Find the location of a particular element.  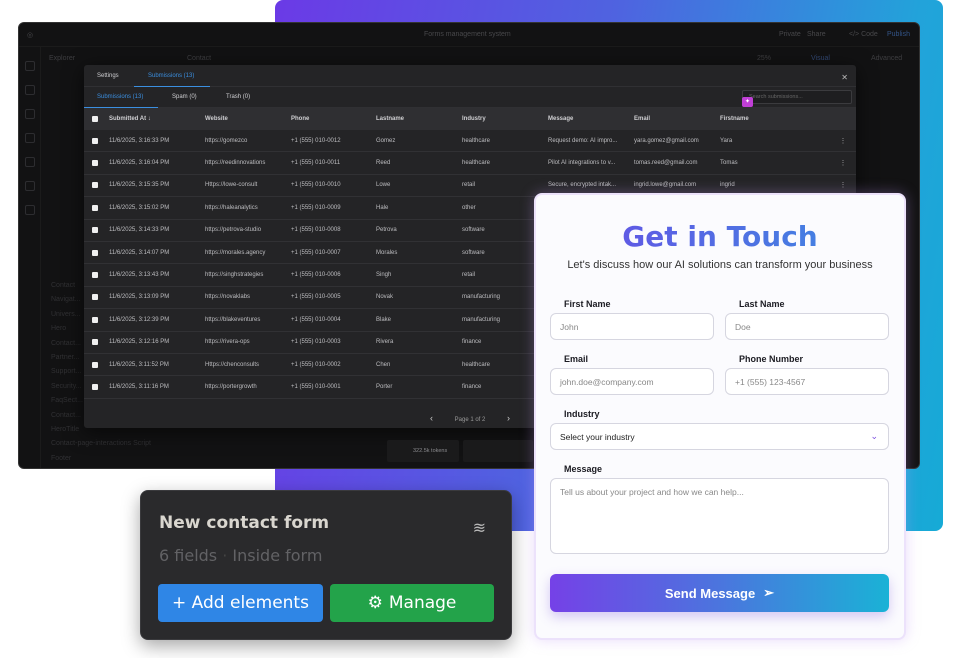

table-cell: Rivera is located at coordinates (385, 342).